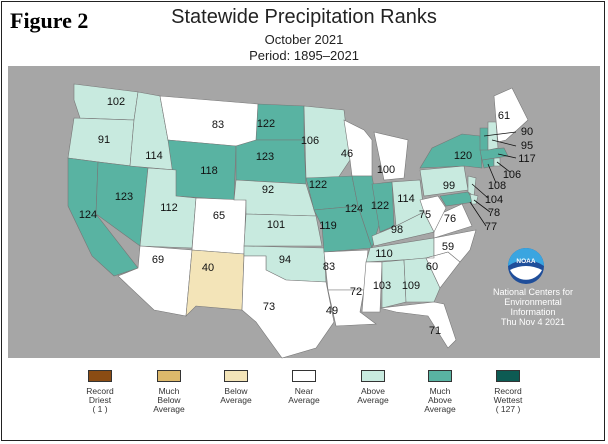 The width and height of the screenshot is (608, 444). I want to click on legend-label: Record Driest( 1 ), so click(100, 400).